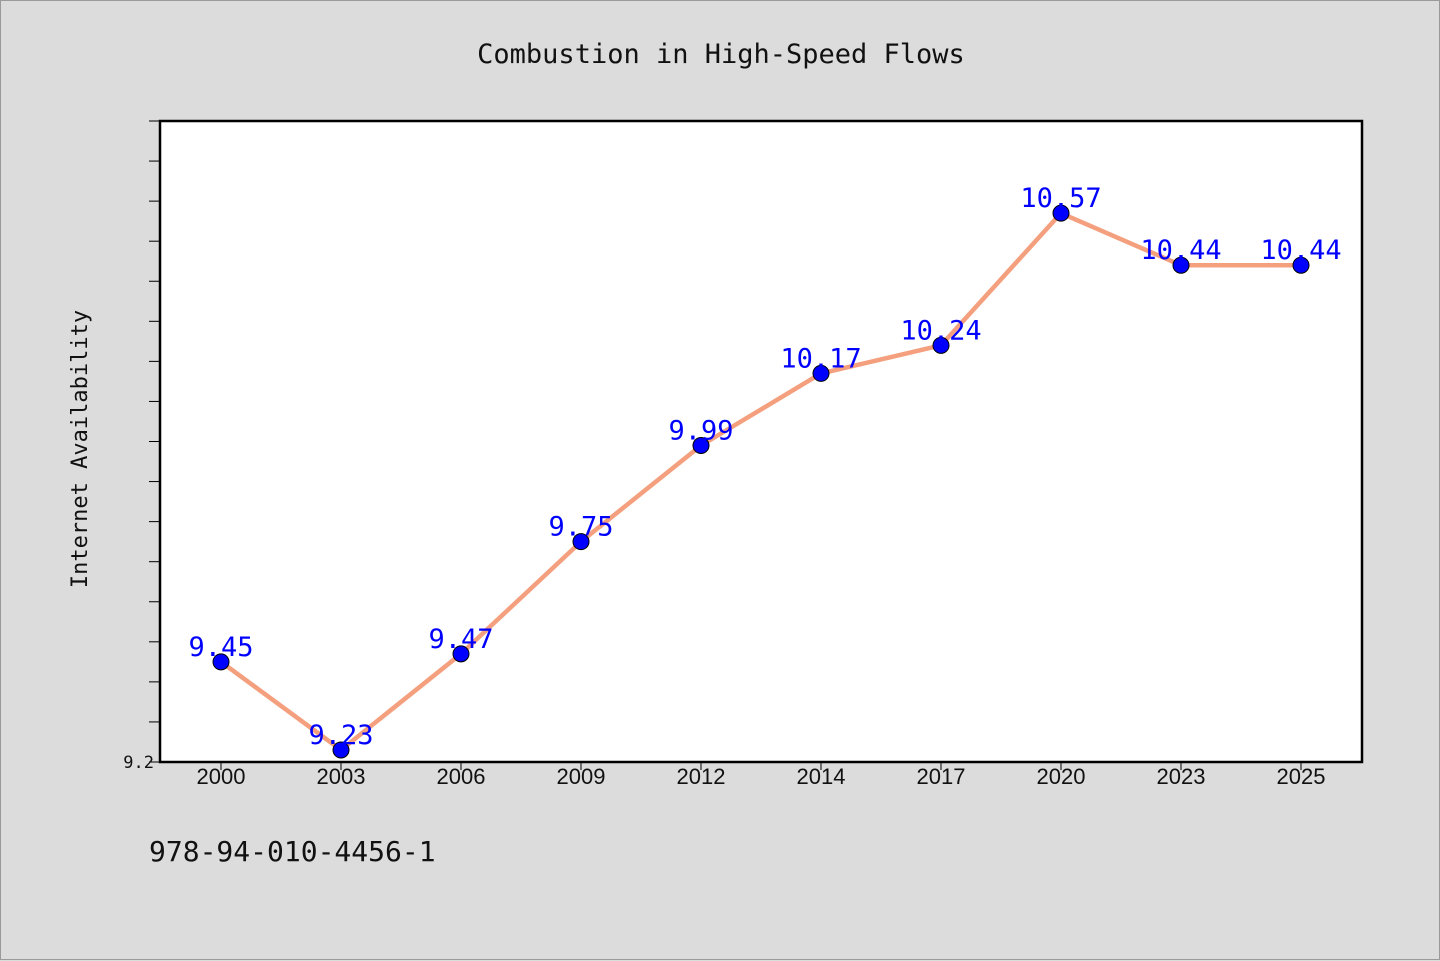 Image resolution: width=1440 pixels, height=961 pixels. Describe the element at coordinates (1060, 198) in the screenshot. I see `data-label: 10.57` at that location.